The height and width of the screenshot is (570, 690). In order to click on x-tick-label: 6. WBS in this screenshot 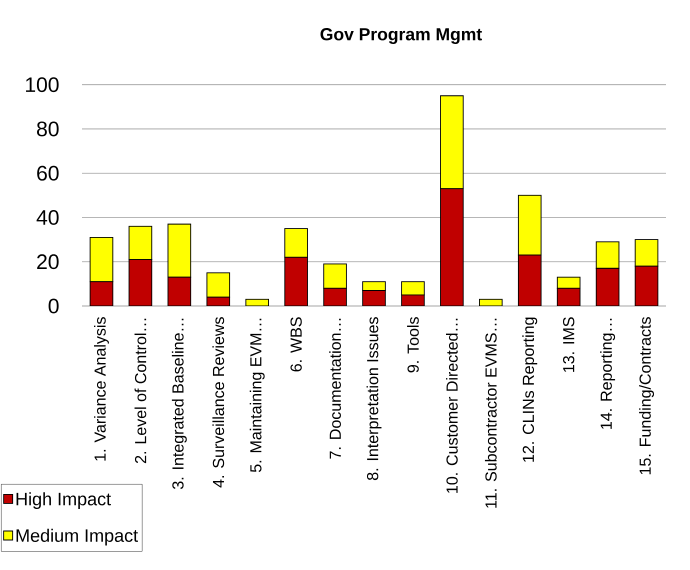, I will do `click(296, 344)`.